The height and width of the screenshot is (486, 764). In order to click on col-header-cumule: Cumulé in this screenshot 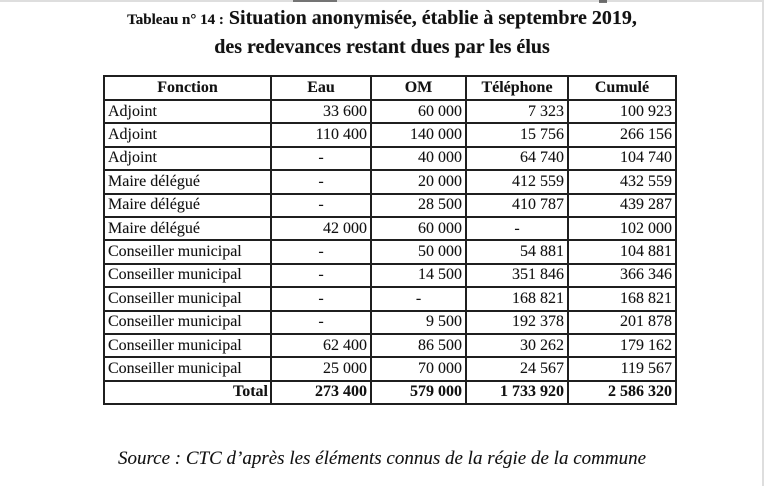, I will do `click(622, 88)`.